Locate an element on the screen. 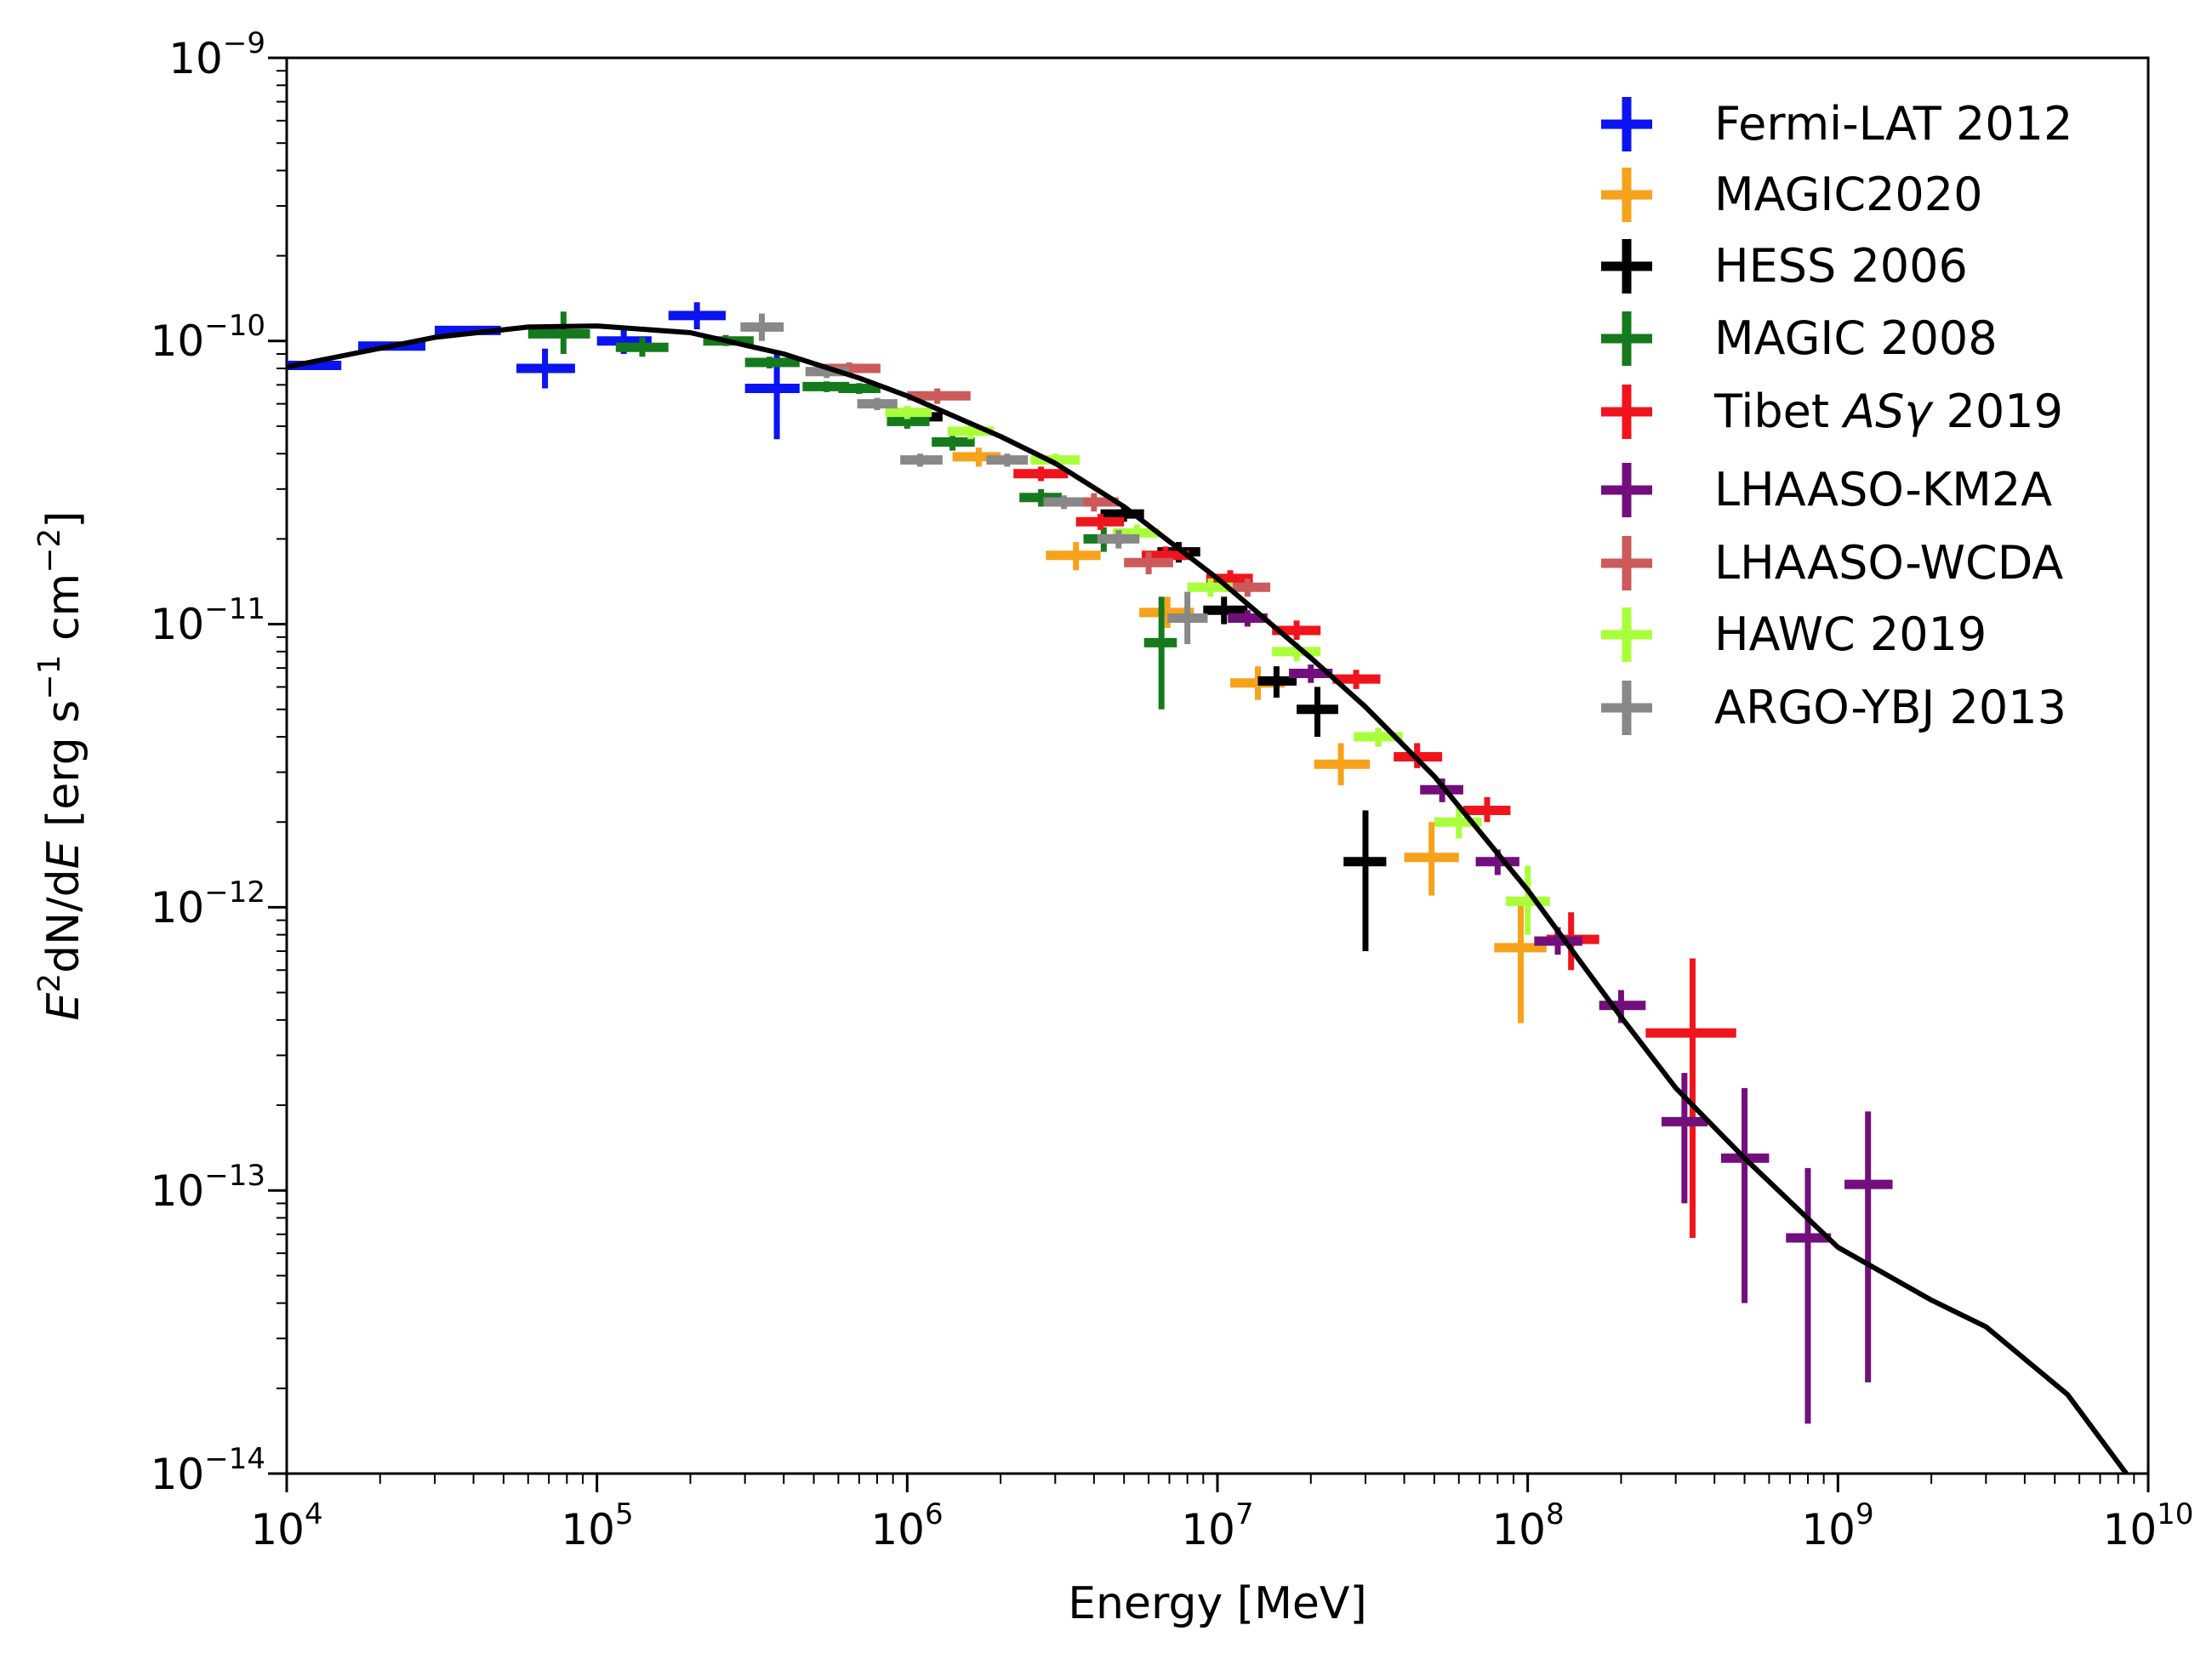 This screenshot has width=2212, height=1665. legend-label: LHAASO-KM2A is located at coordinates (1883, 489).